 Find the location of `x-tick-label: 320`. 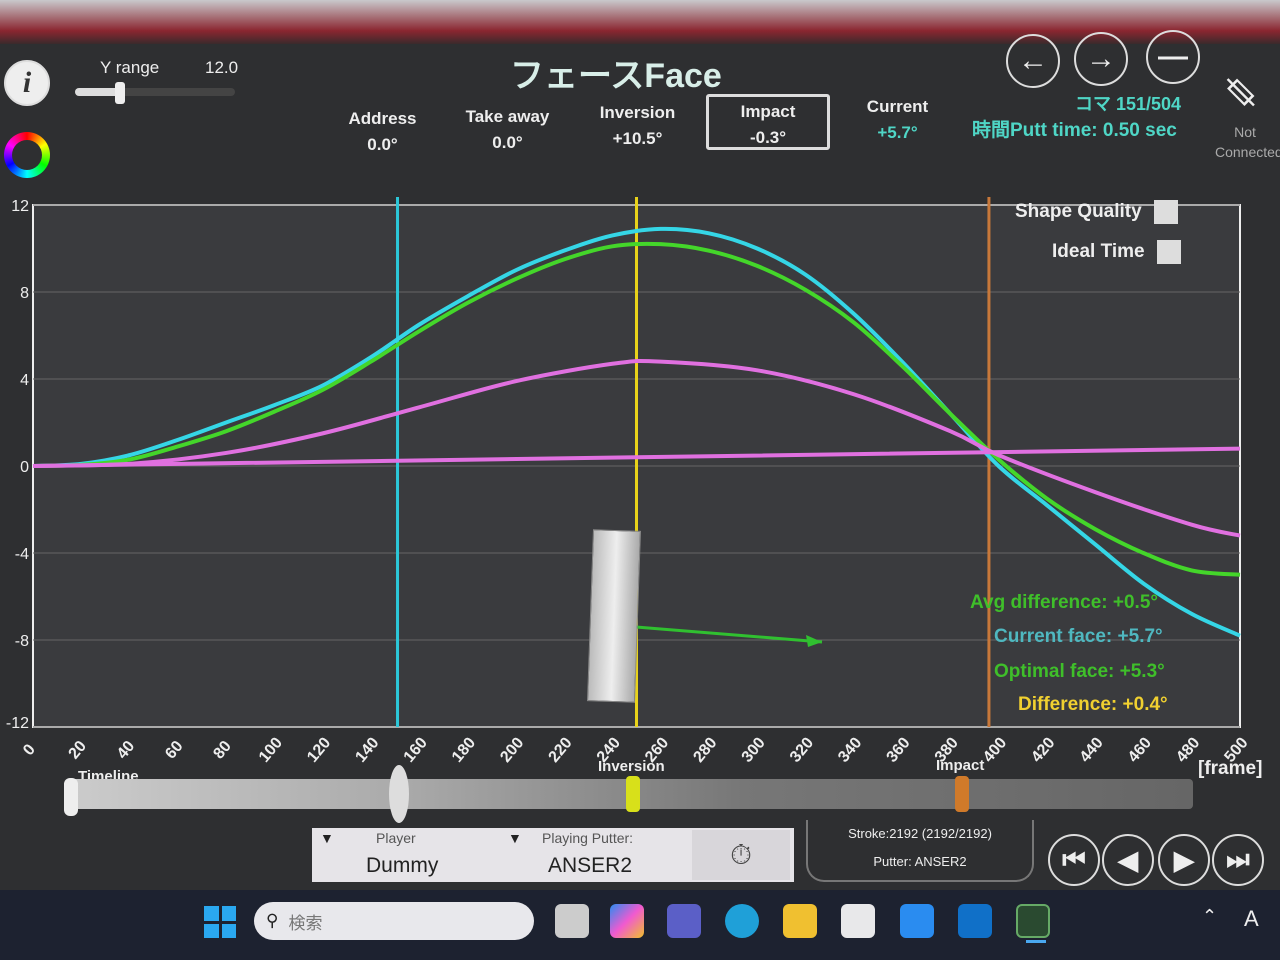

x-tick-label: 320 is located at coordinates (802, 749).